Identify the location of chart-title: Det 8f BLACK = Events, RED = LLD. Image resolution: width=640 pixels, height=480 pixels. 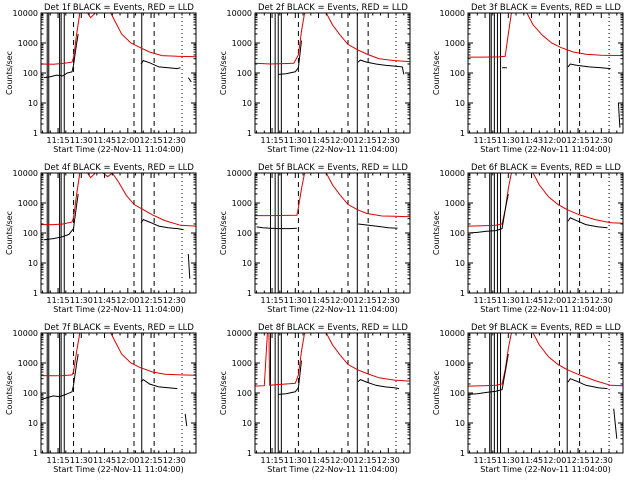
(333, 328).